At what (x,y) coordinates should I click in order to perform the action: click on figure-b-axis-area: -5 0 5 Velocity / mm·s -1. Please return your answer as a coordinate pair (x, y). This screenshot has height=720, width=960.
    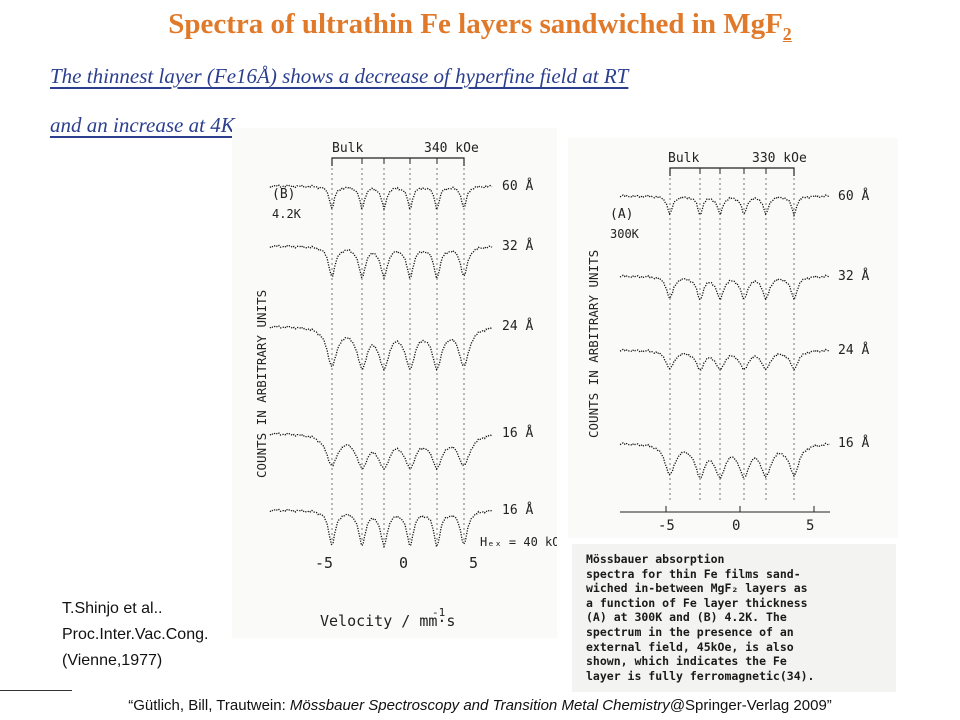
    Looking at the image, I should click on (394, 593).